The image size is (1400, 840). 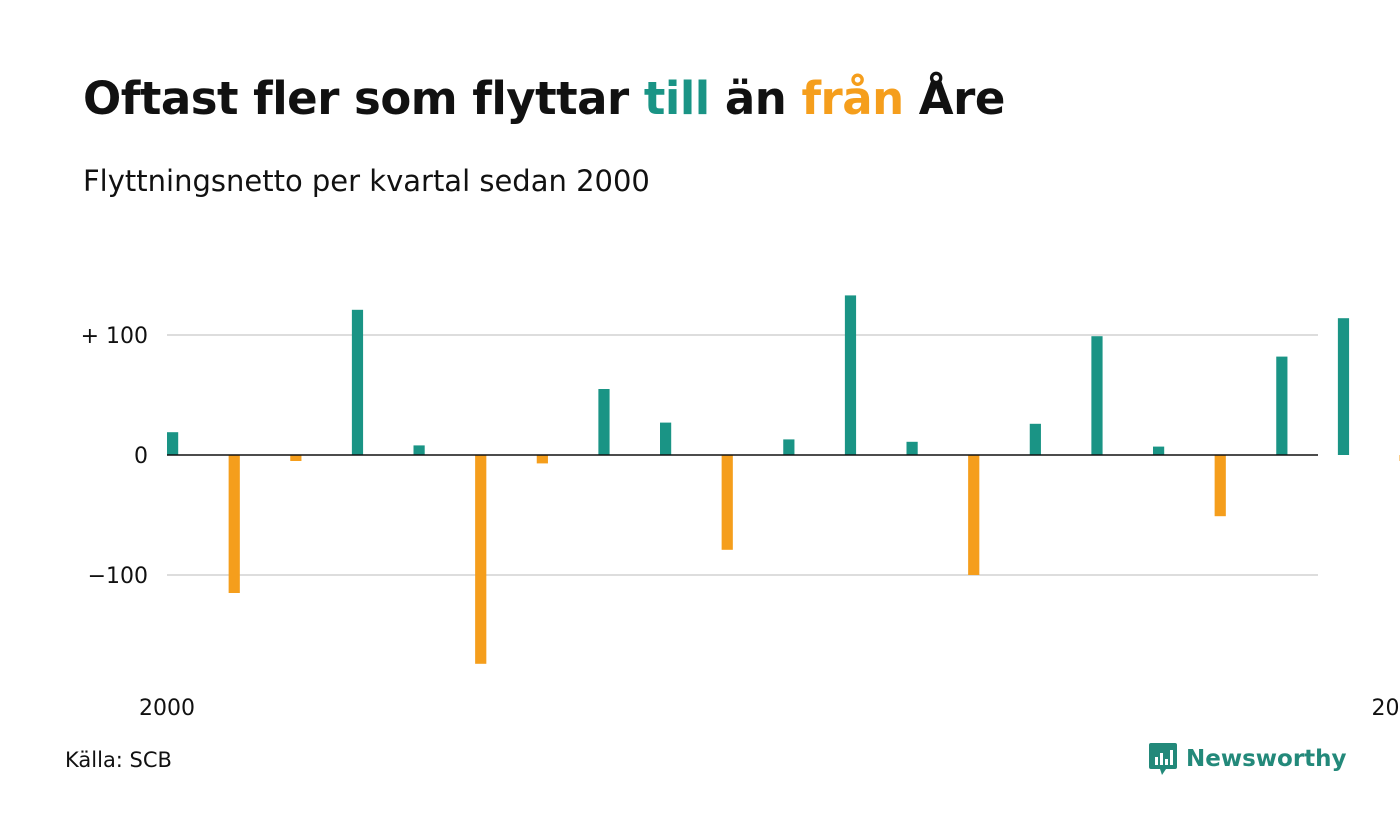 What do you see at coordinates (114, 336) in the screenshot?
I see `y-tick-label: + 100` at bounding box center [114, 336].